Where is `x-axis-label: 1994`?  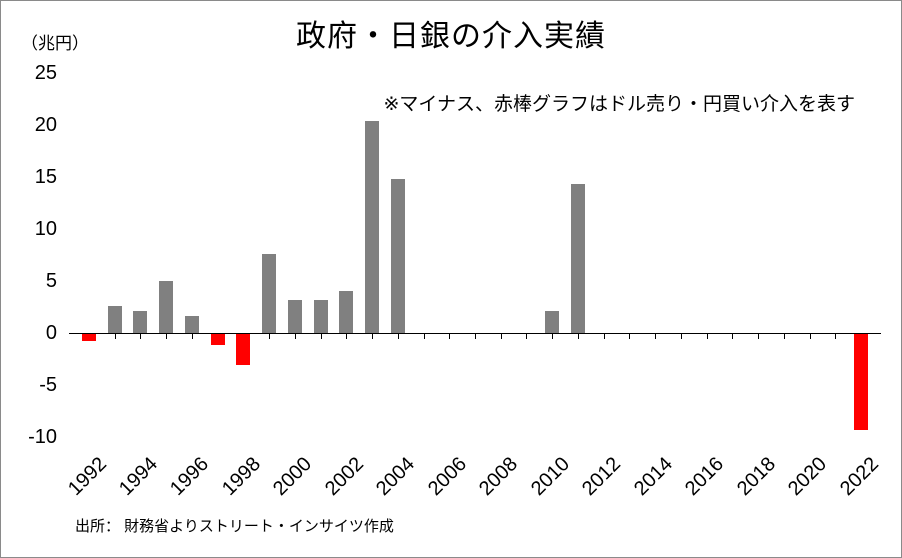 x-axis-label: 1994 is located at coordinates (139, 477).